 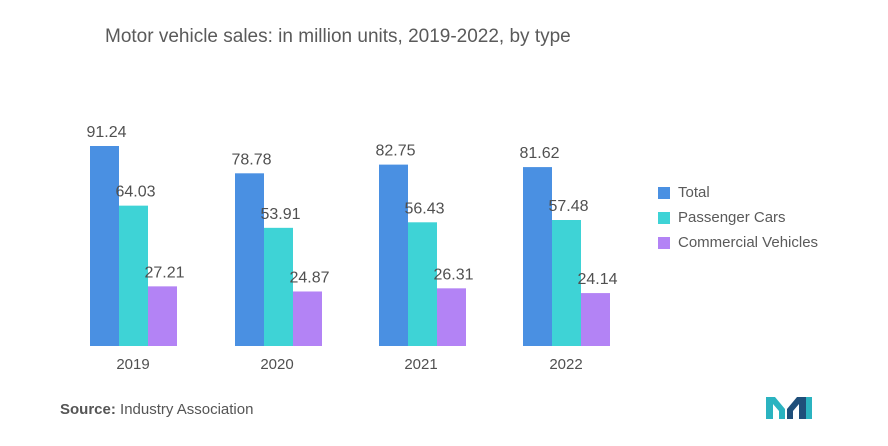 I want to click on legend-item-passenger-cars: Passenger Cars, so click(x=738, y=217).